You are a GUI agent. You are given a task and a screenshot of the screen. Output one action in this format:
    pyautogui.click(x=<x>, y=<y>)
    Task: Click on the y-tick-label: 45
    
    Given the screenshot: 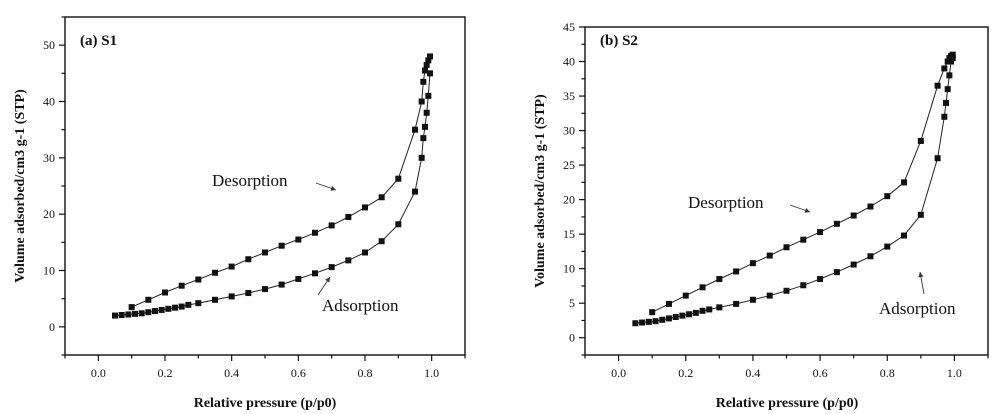 What is the action you would take?
    pyautogui.click(x=569, y=27)
    